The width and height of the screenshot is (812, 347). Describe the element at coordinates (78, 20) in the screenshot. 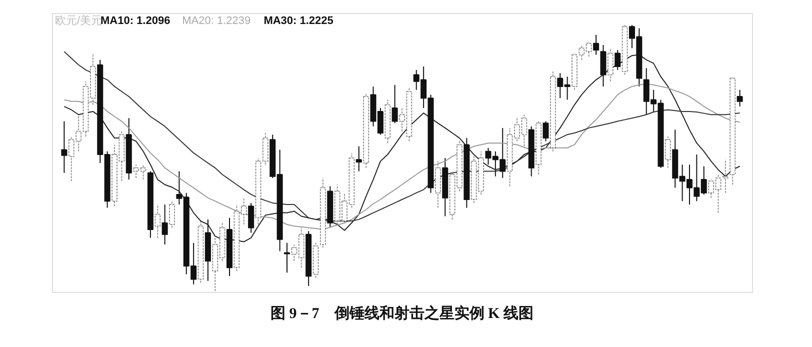

I see `annotation: 欧元/美元` at that location.